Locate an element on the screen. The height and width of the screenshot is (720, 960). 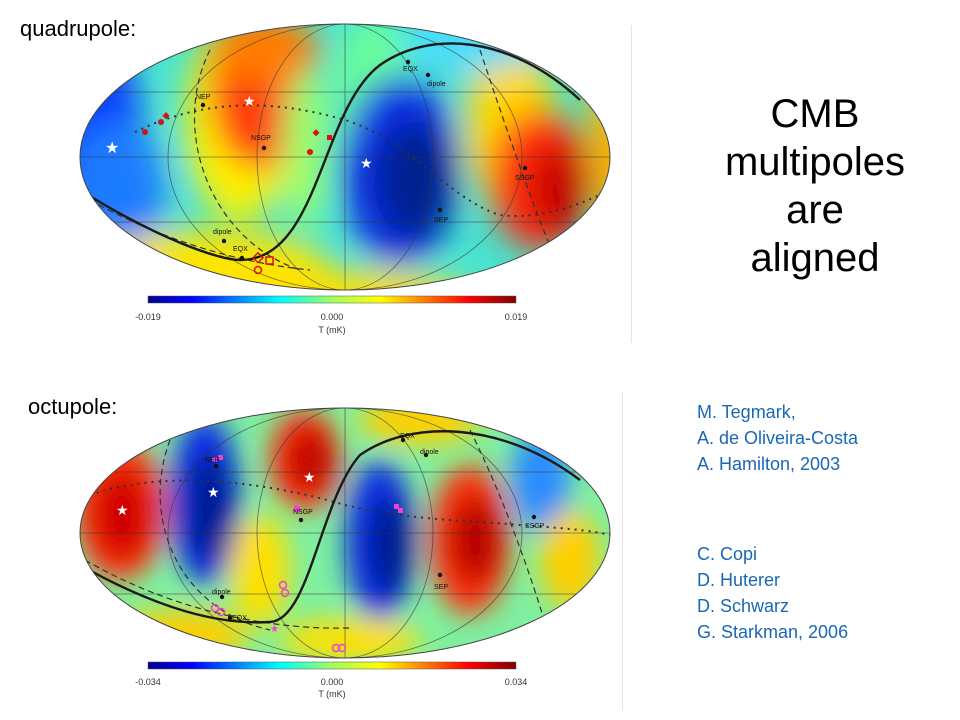
reference-line: C. Copi is located at coordinates (727, 554).